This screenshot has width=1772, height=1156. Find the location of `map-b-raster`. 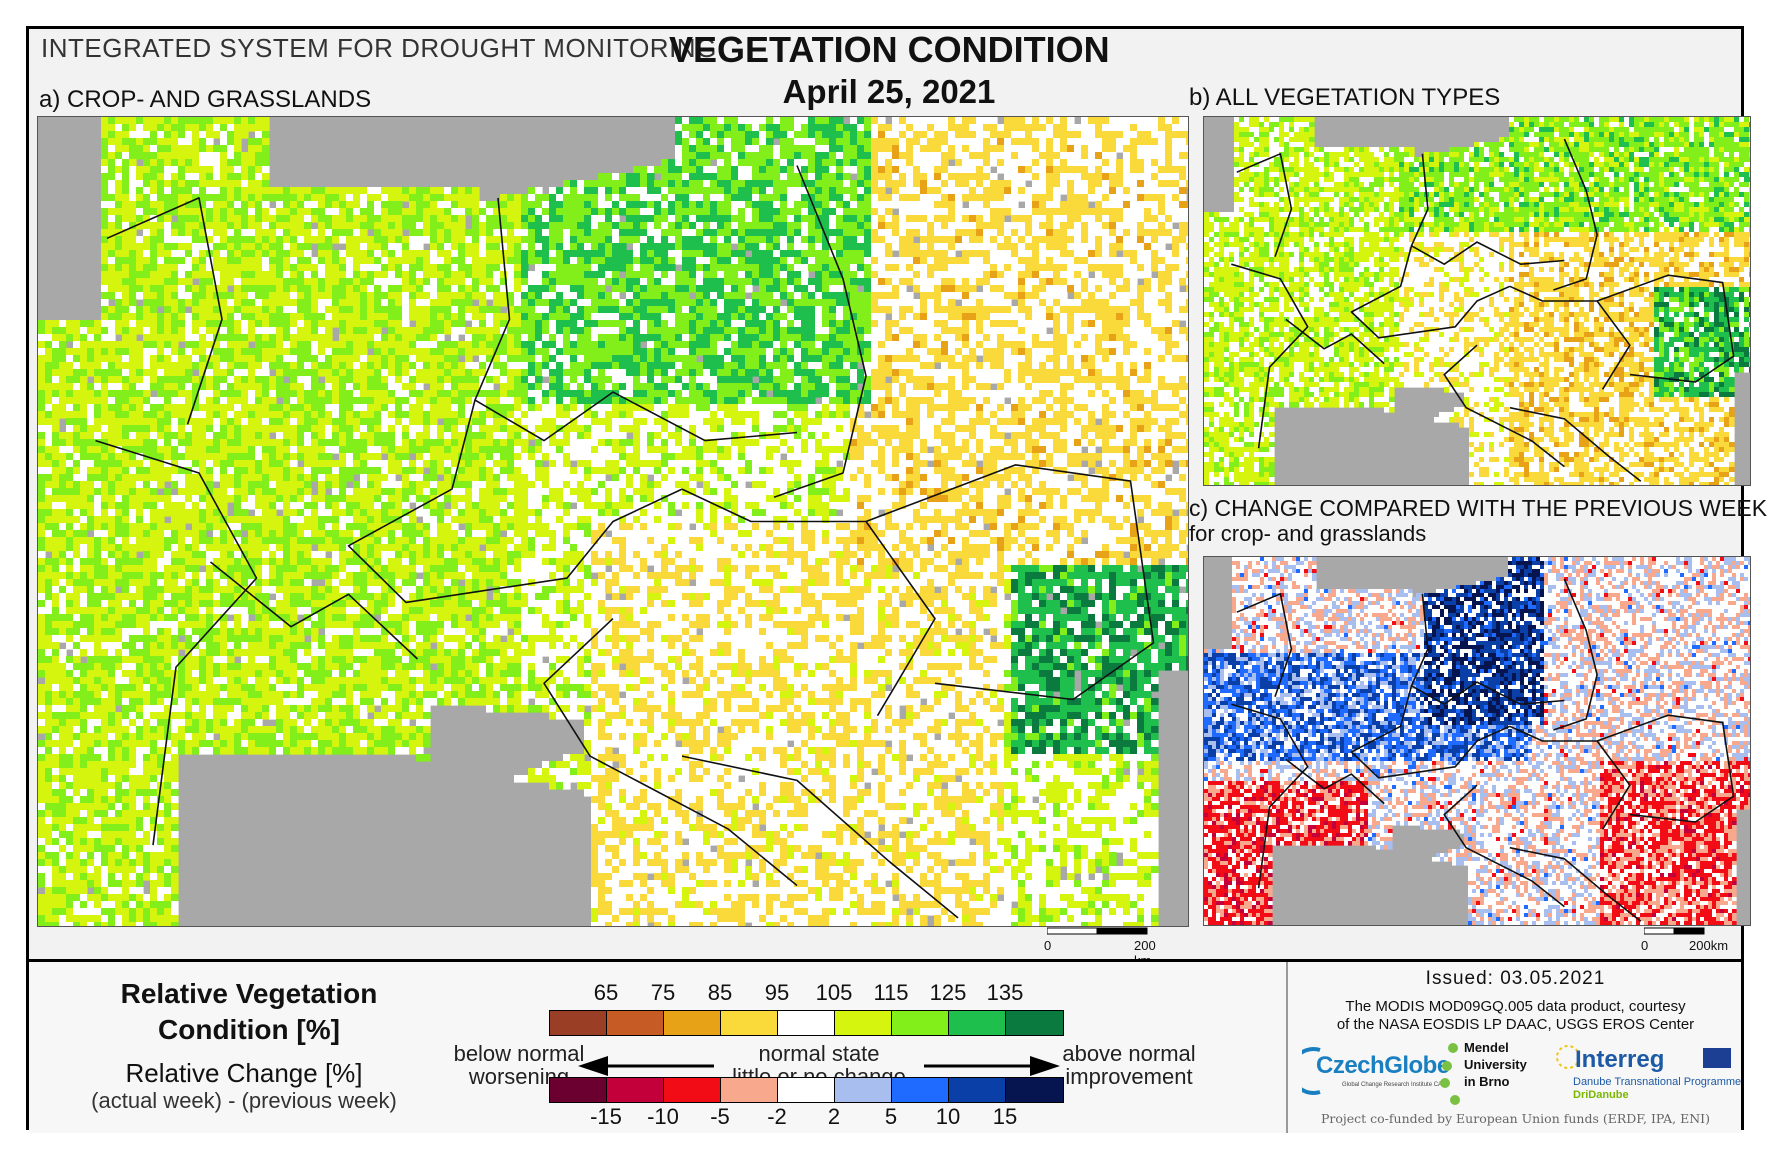

map-b-raster is located at coordinates (1477, 301).